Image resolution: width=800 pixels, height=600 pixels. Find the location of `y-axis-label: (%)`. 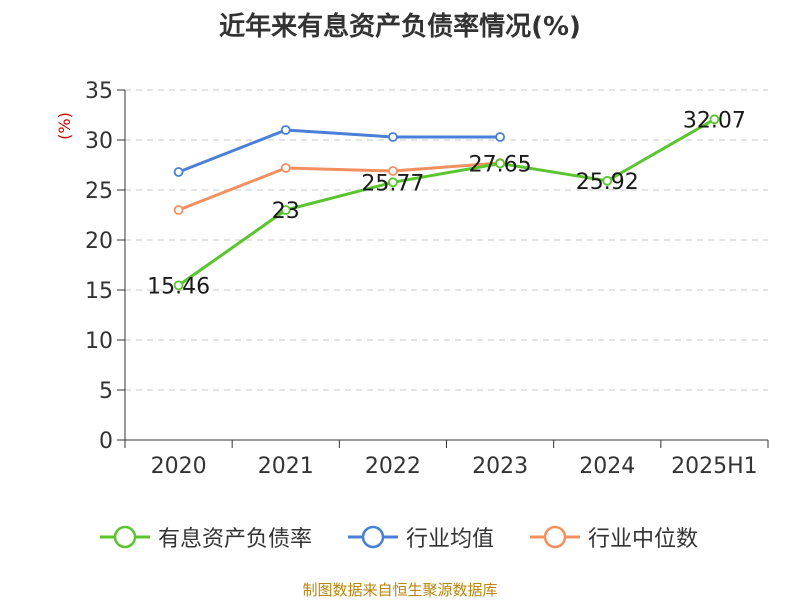

y-axis-label: (%) is located at coordinates (64, 126).